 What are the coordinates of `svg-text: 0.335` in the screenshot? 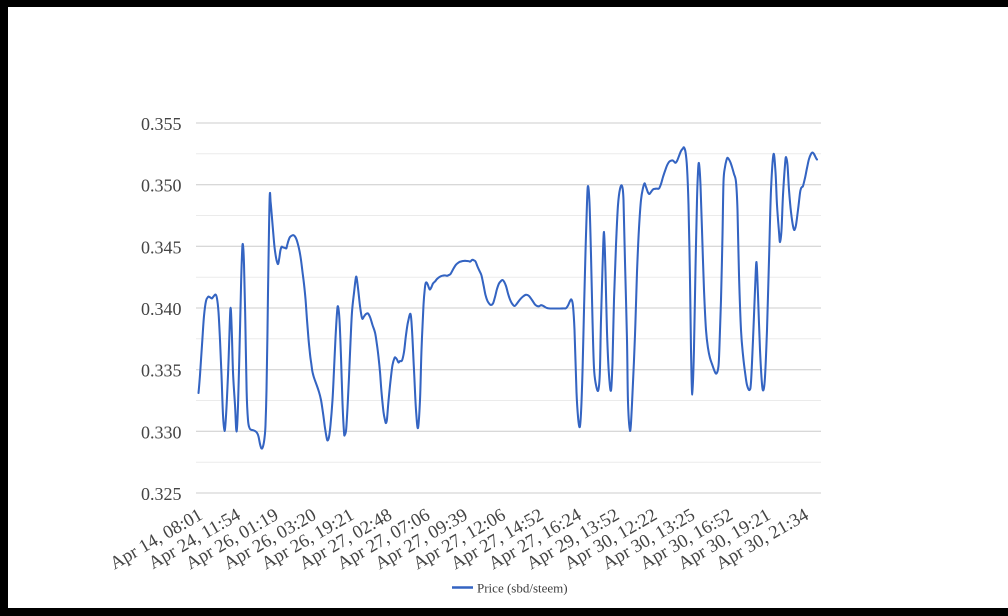 It's located at (161, 371).